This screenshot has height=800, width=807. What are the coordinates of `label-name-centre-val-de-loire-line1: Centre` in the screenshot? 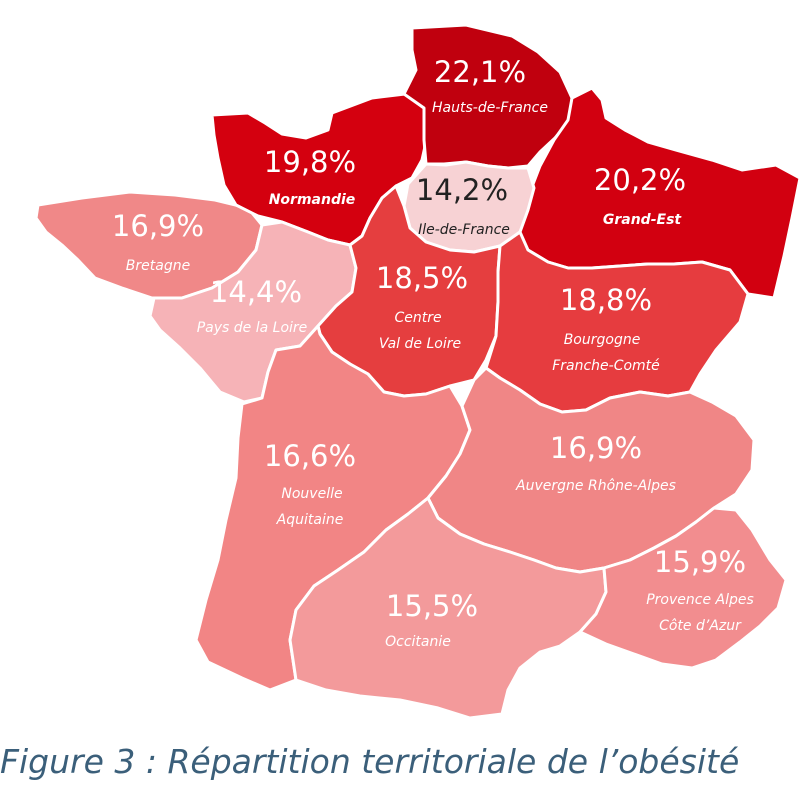 It's located at (417, 318).